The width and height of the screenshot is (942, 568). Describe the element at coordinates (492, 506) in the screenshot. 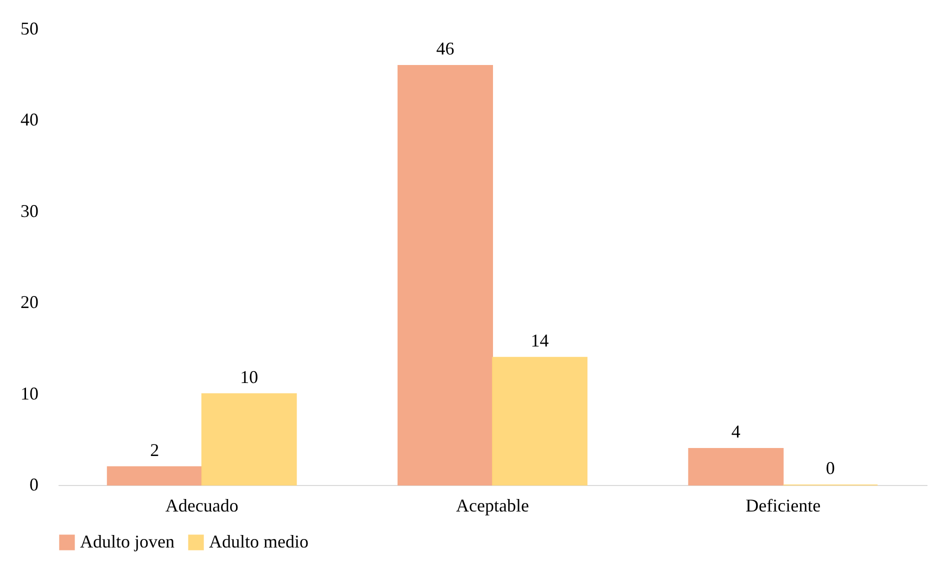

I see `x-tick-label: Aceptable` at that location.